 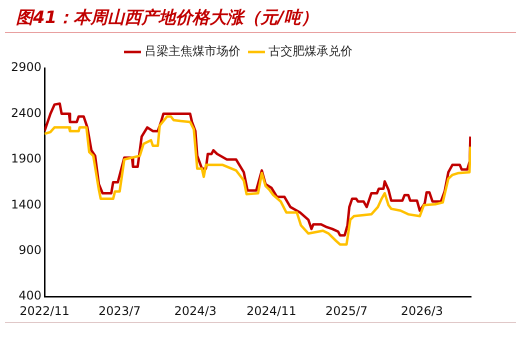 What do you see at coordinates (192, 51) in the screenshot?
I see `legend-label: 吕梁主焦煤市场价` at bounding box center [192, 51].